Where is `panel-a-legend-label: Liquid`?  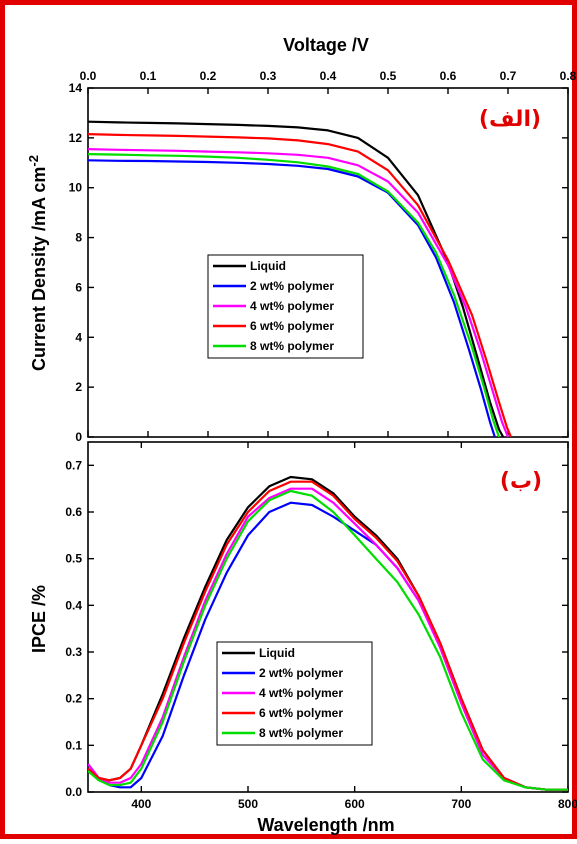
panel-a-legend-label: Liquid is located at coordinates (268, 266).